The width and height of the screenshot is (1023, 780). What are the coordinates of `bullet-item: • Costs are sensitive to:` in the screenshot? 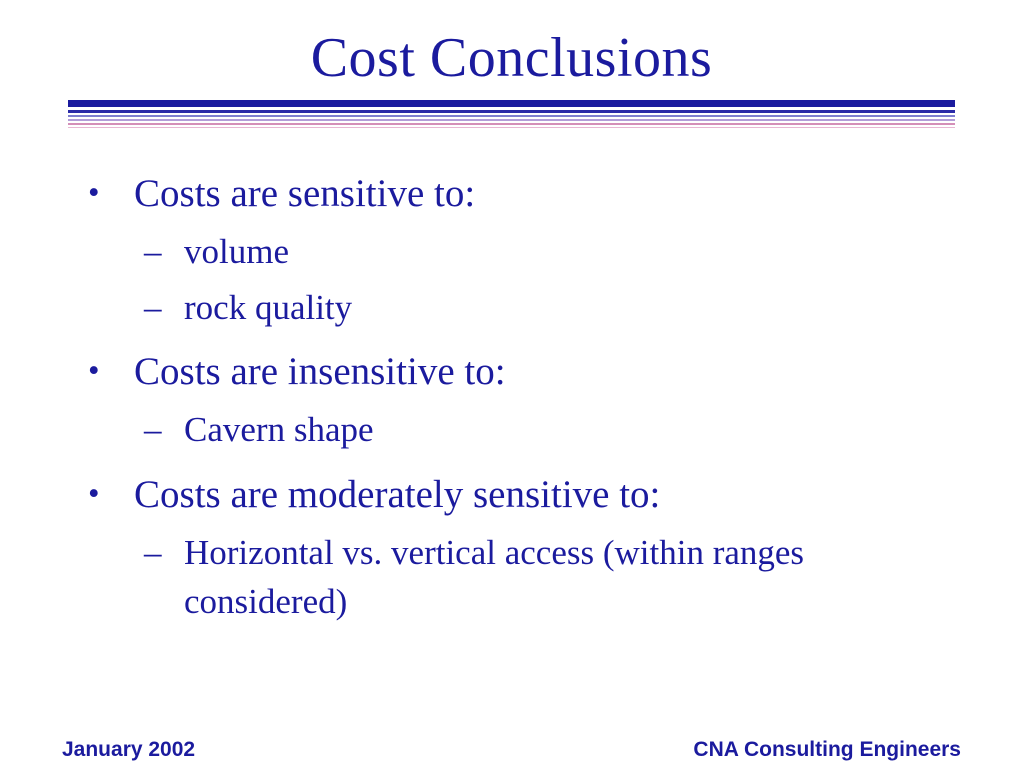 It's located at (525, 193).